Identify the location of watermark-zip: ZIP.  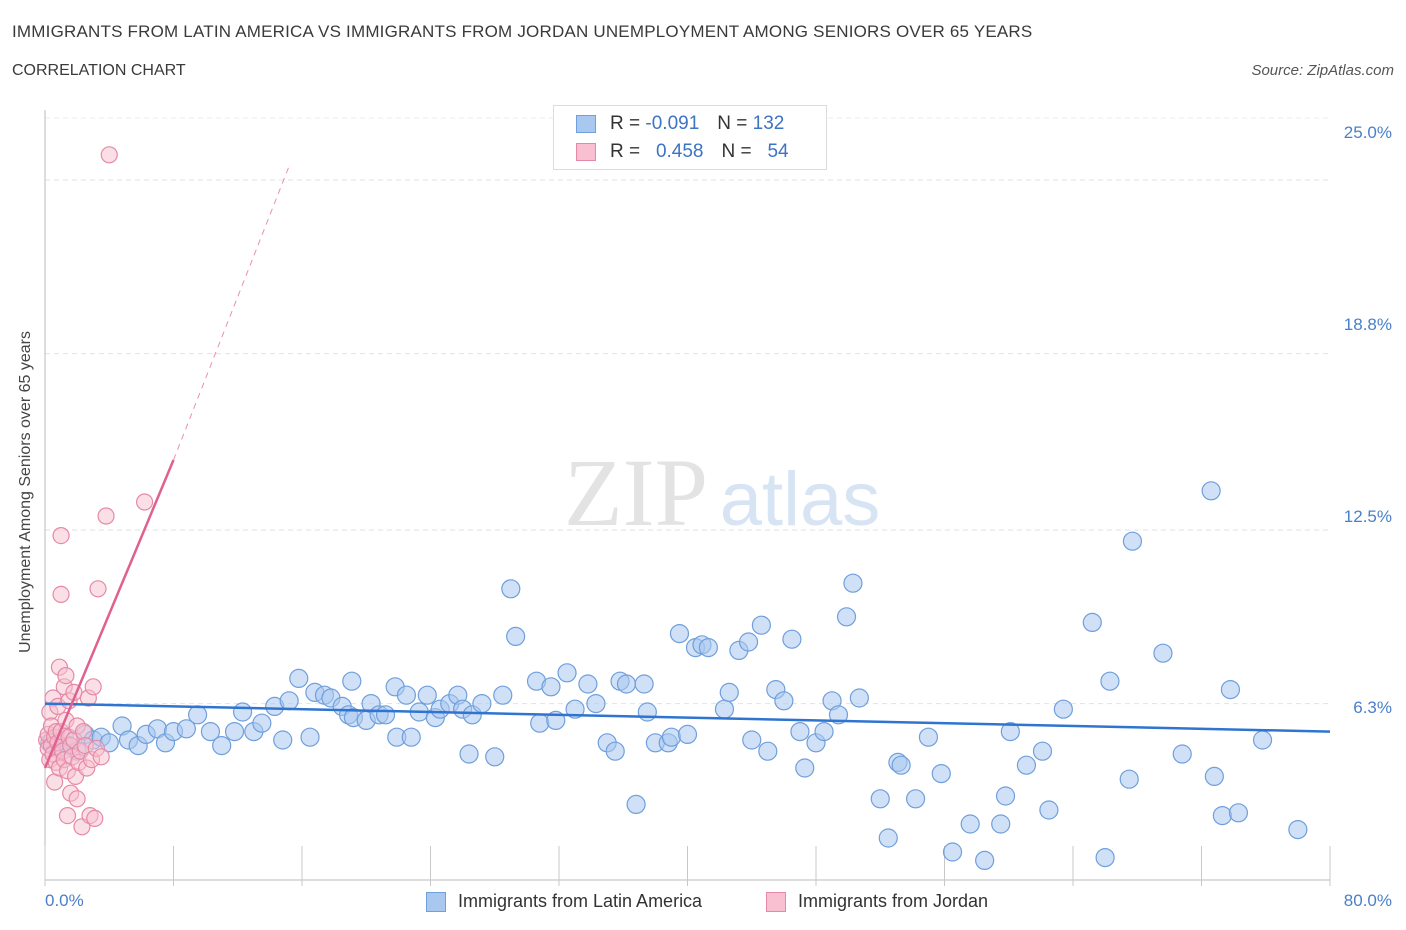
(636, 492).